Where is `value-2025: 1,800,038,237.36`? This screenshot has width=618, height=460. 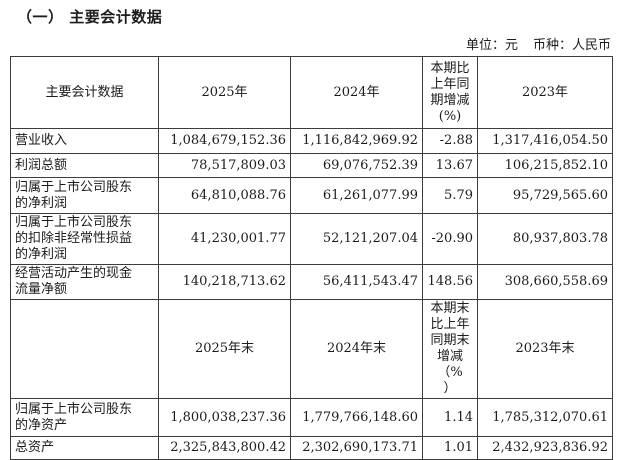 value-2025: 1,800,038,237.36 is located at coordinates (224, 417).